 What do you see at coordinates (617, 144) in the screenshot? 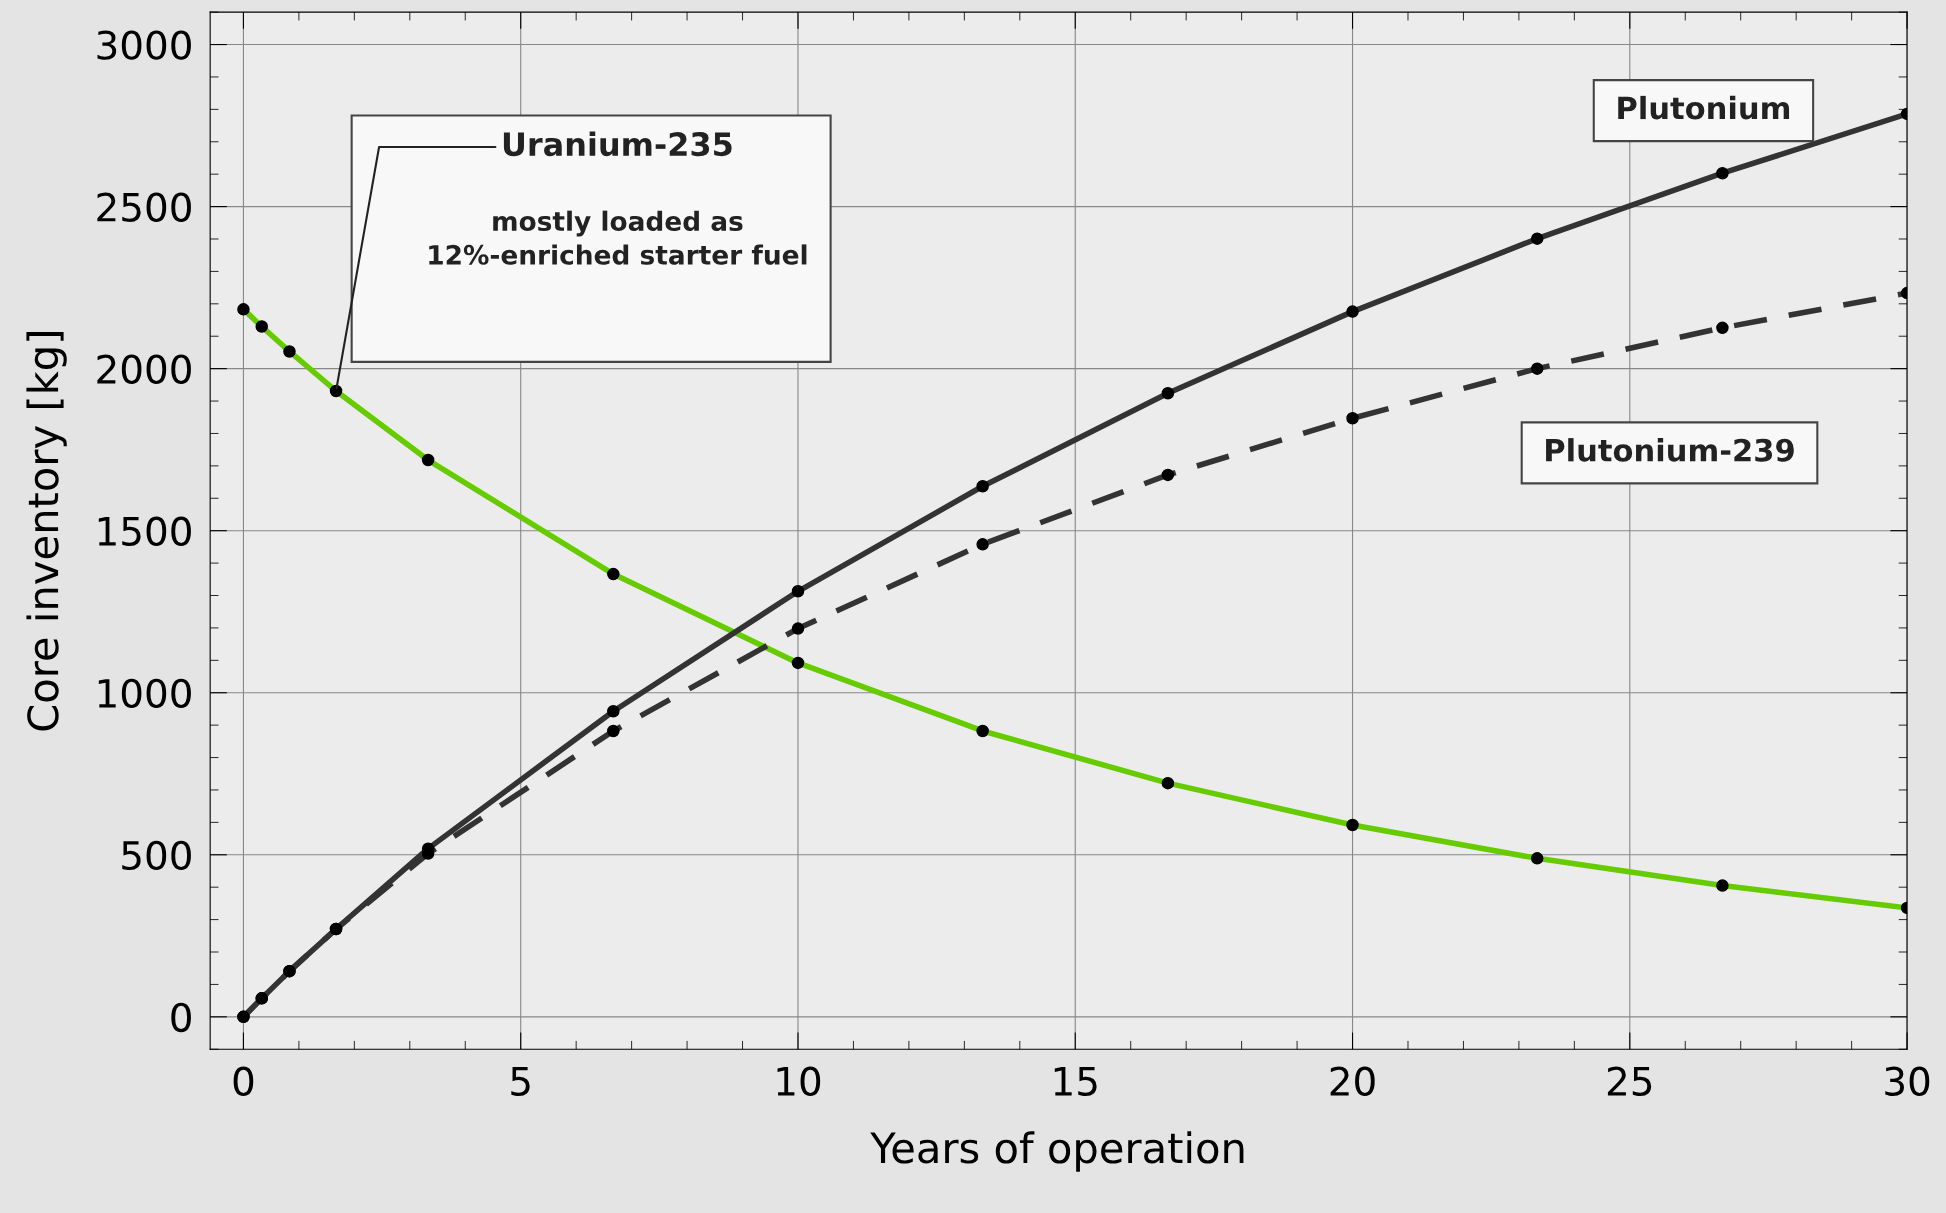
I see `text: Uranium-235` at bounding box center [617, 144].